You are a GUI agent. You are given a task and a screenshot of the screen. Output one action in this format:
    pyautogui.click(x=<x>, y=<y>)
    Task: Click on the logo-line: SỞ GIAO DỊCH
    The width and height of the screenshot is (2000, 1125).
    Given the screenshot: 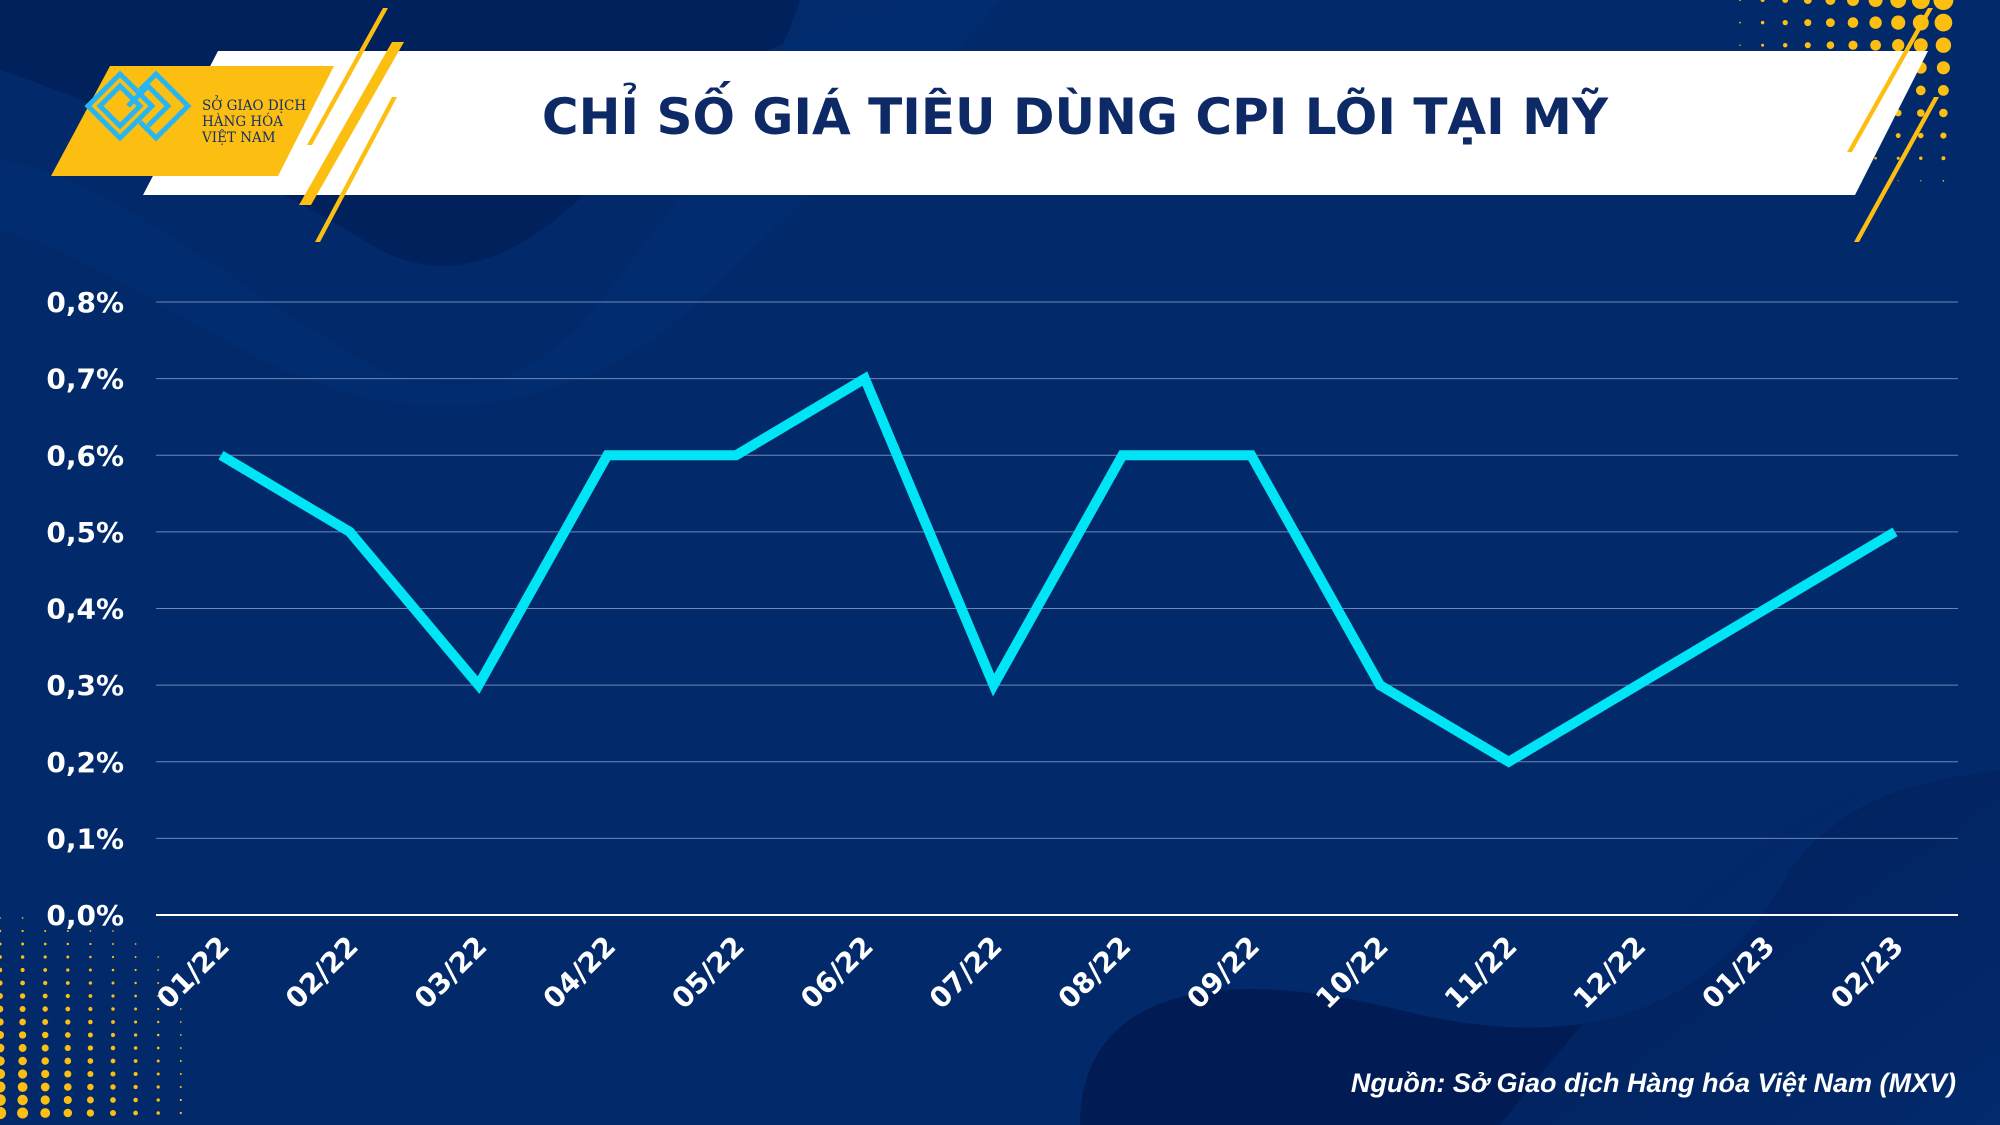 What is the action you would take?
    pyautogui.click(x=254, y=106)
    